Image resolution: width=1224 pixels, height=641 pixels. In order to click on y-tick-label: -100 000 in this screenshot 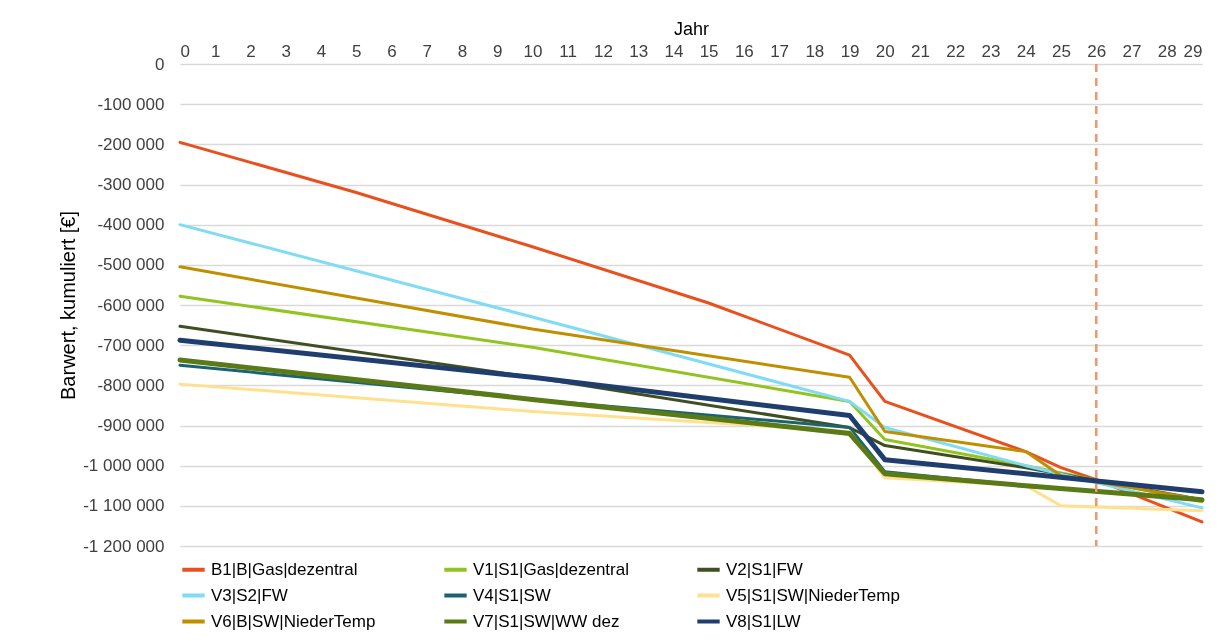, I will do `click(131, 104)`.